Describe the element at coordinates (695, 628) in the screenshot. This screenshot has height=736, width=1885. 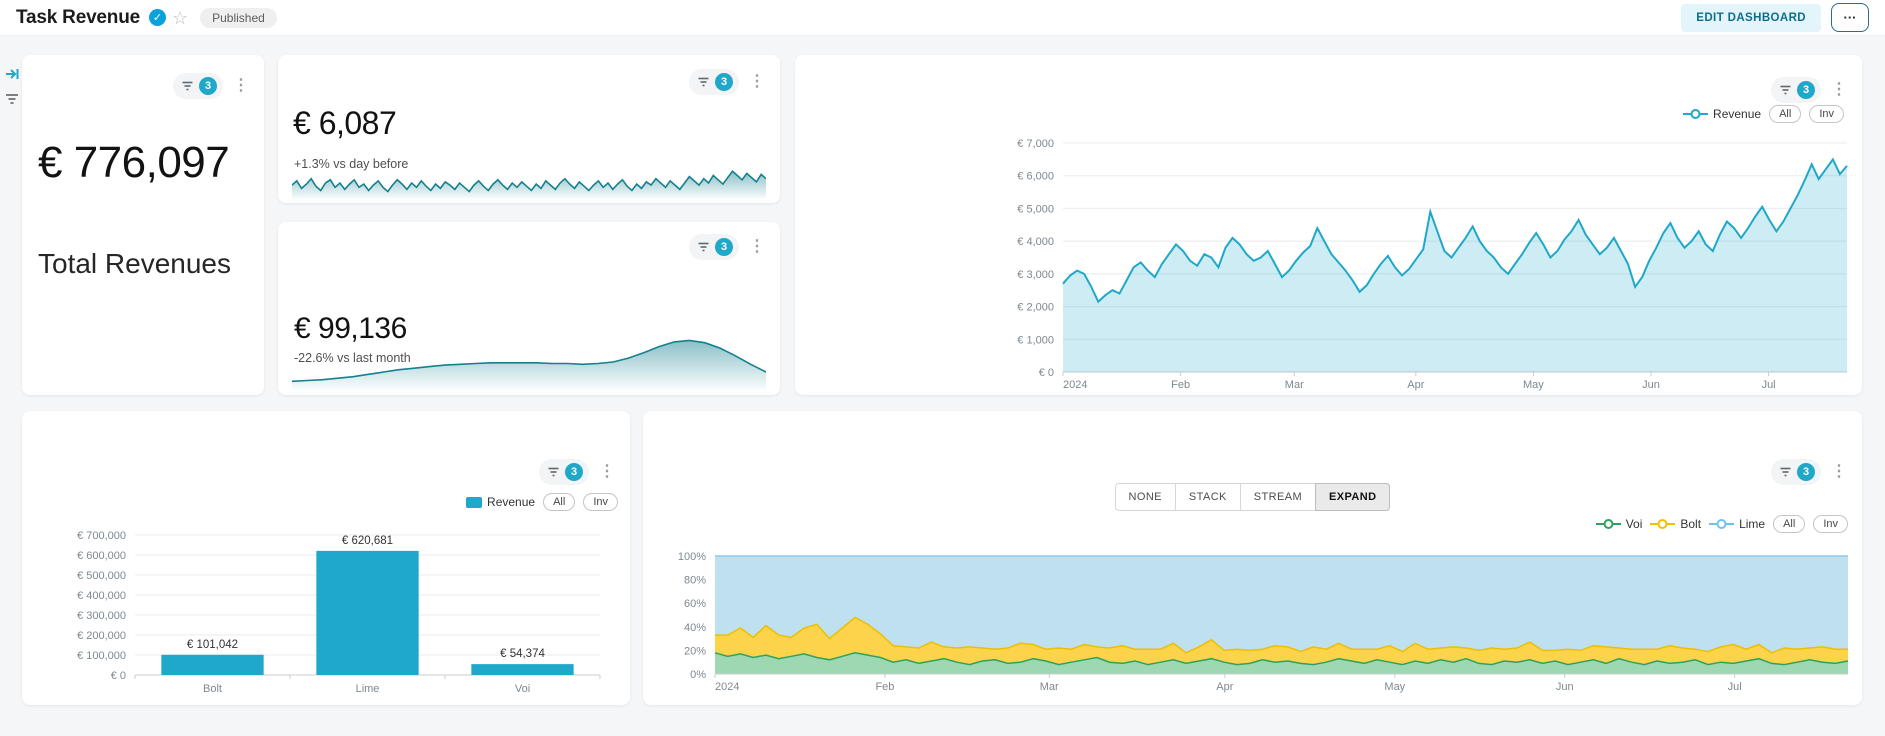
I see `svg-text: 40%` at that location.